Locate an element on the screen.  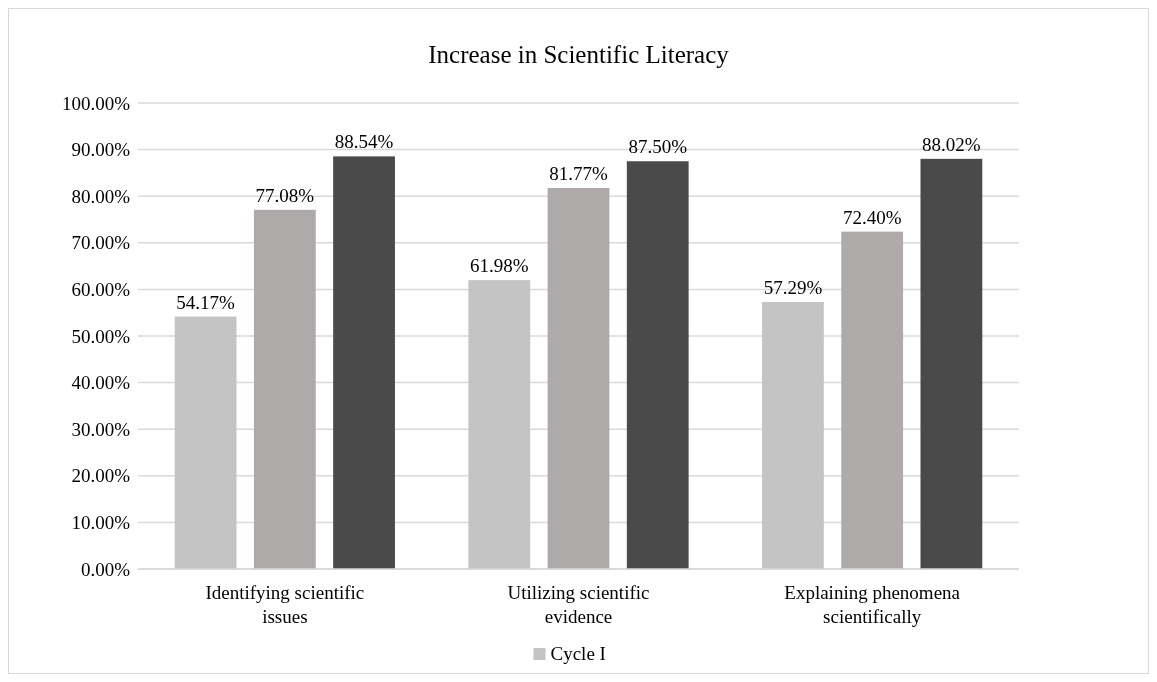
y-tick-label: 40.00% is located at coordinates (101, 383).